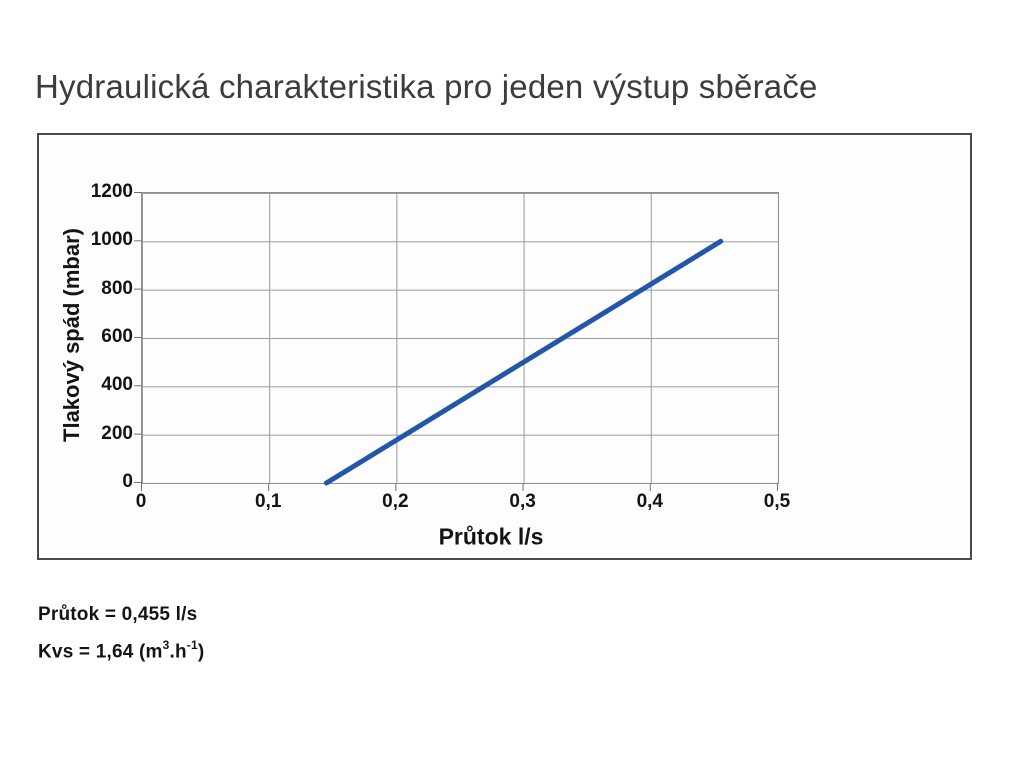  I want to click on flow-annotation: Průtok = 0,455 l/s, so click(121, 615).